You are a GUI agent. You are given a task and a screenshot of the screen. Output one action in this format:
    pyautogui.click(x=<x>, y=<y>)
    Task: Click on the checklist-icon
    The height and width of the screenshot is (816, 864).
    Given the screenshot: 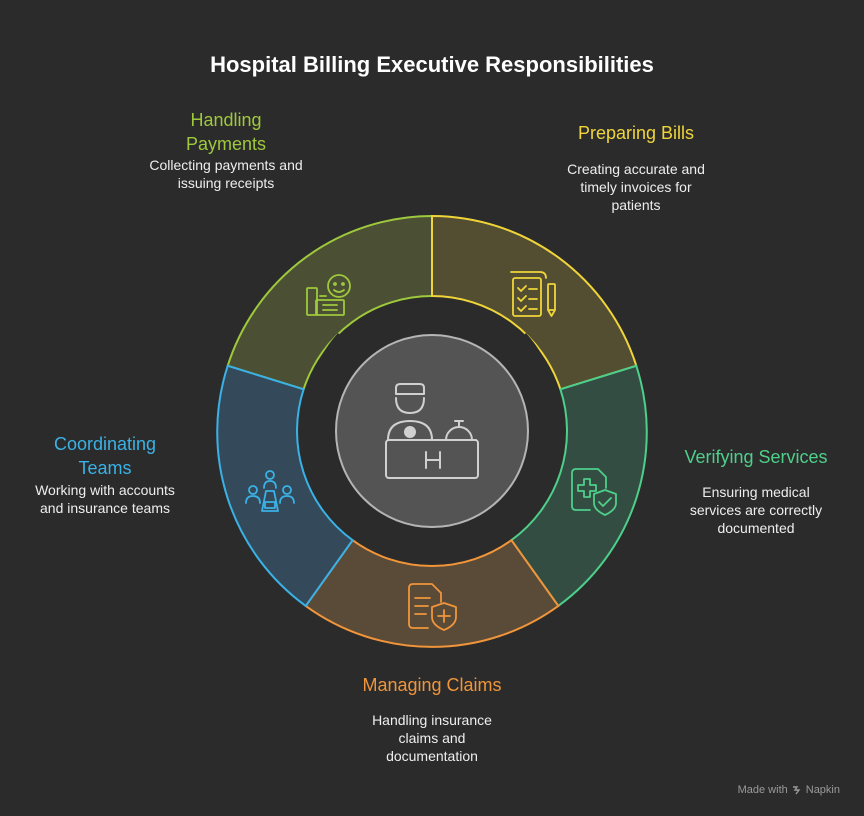 What is the action you would take?
    pyautogui.click(x=533, y=294)
    